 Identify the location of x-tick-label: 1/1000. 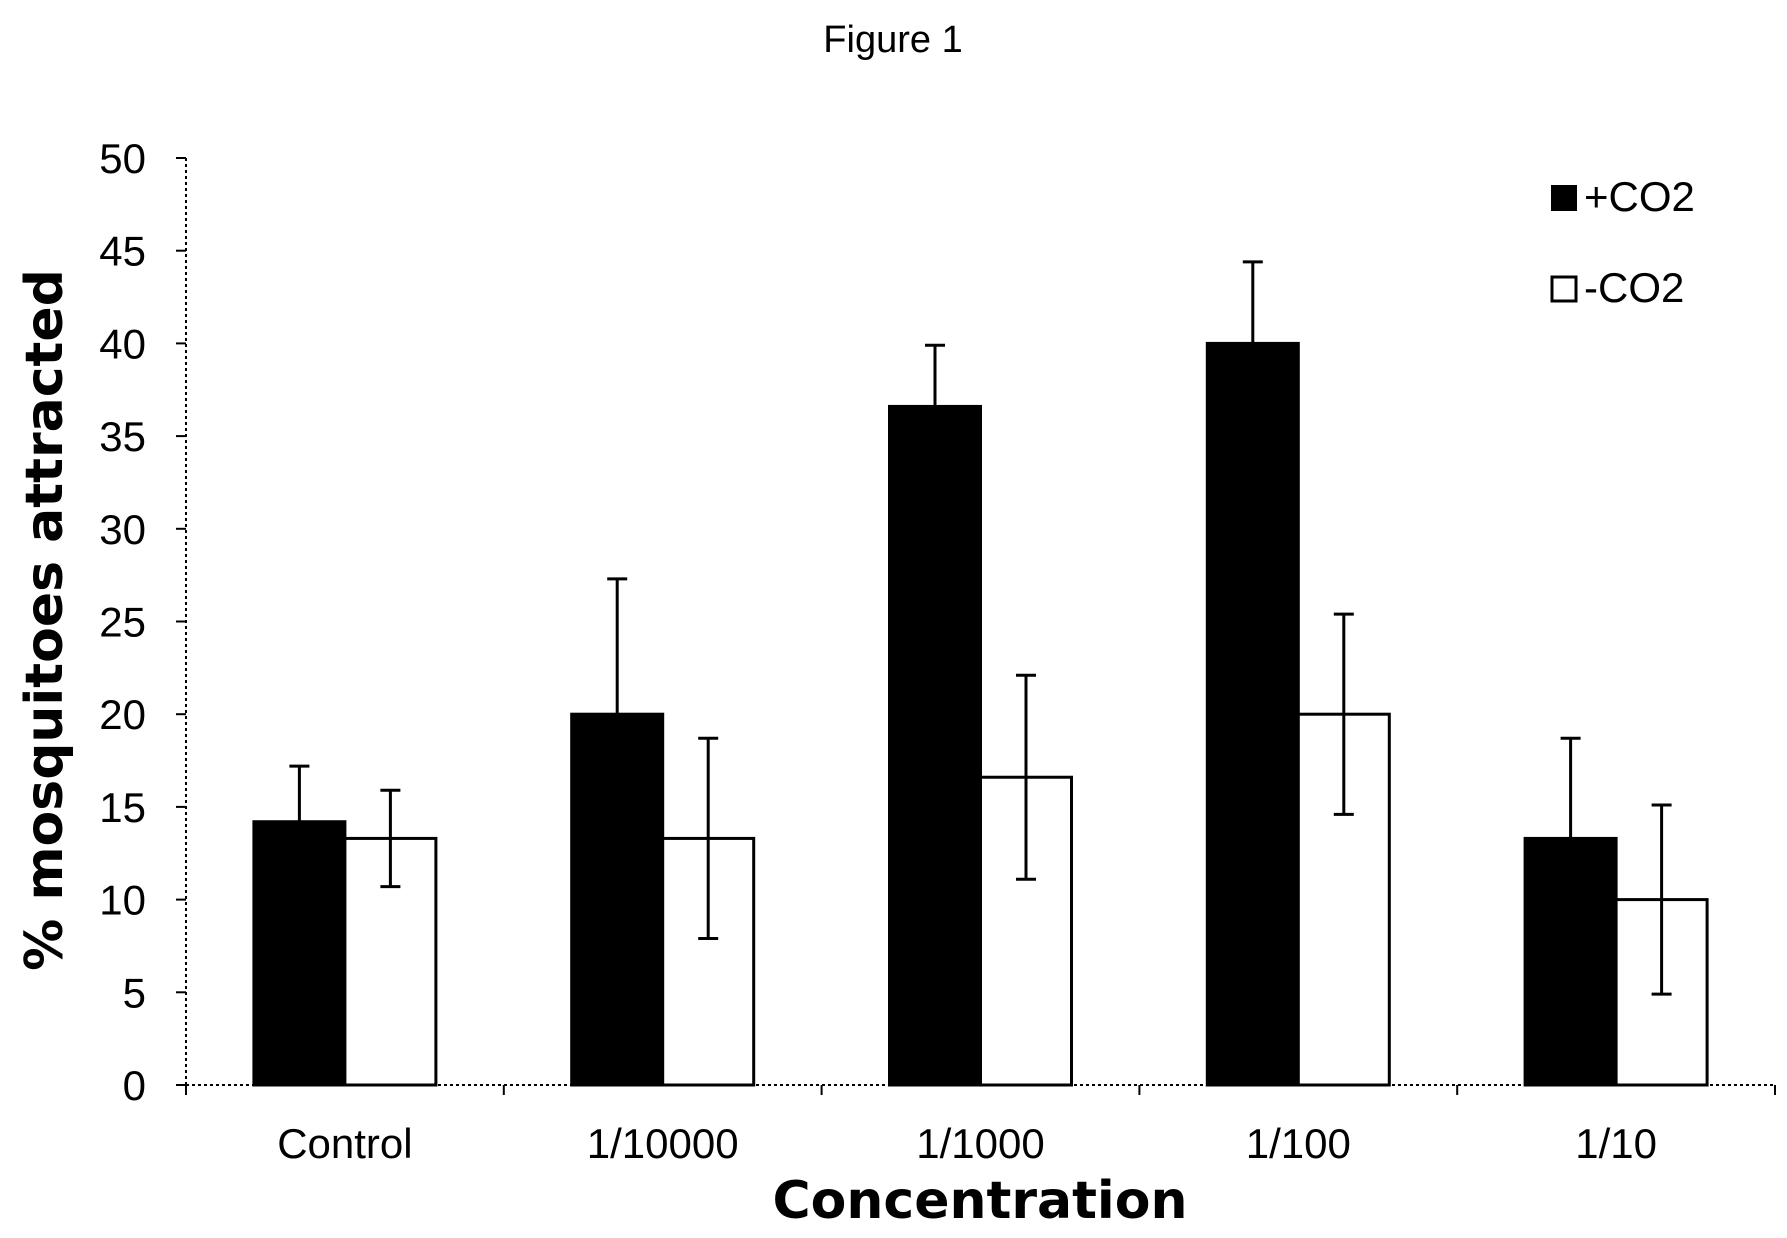
(980, 1143).